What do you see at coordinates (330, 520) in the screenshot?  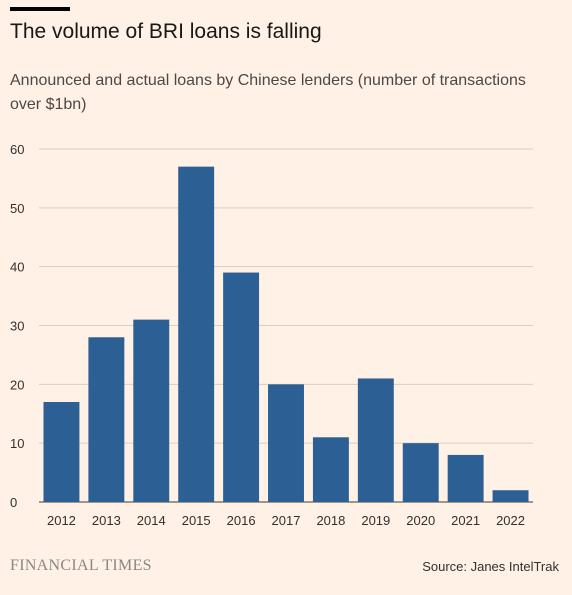 I see `x-tick-label: 2018` at bounding box center [330, 520].